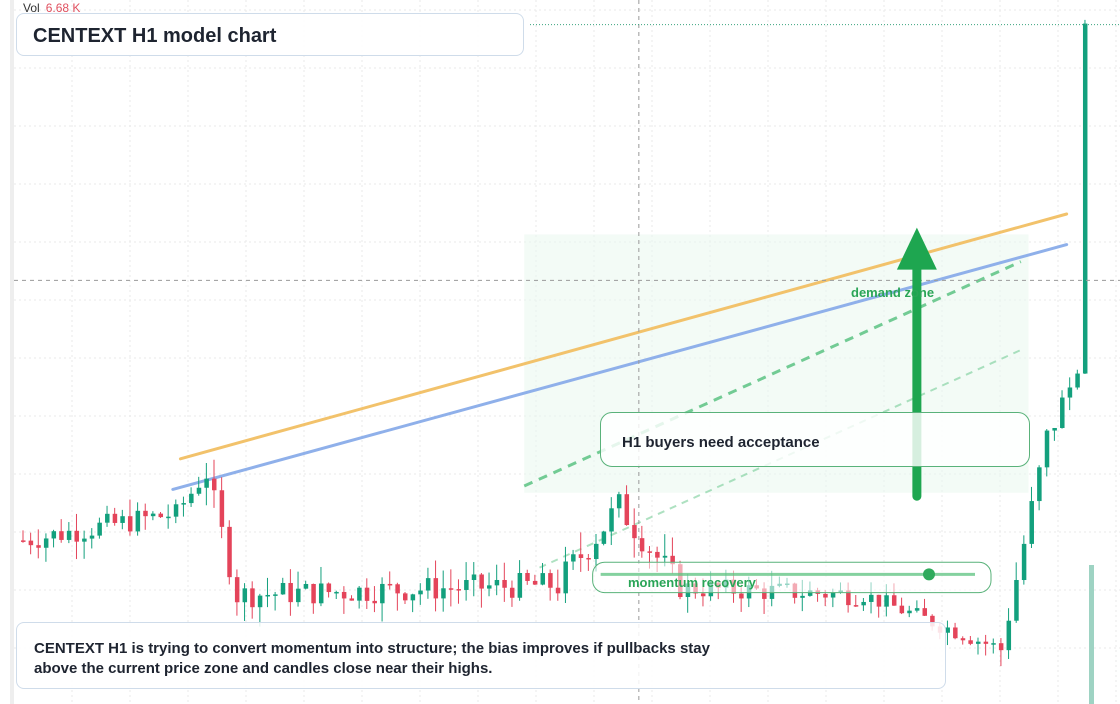 This screenshot has height=704, width=1120. I want to click on chart-left-border, so click(12, 352).